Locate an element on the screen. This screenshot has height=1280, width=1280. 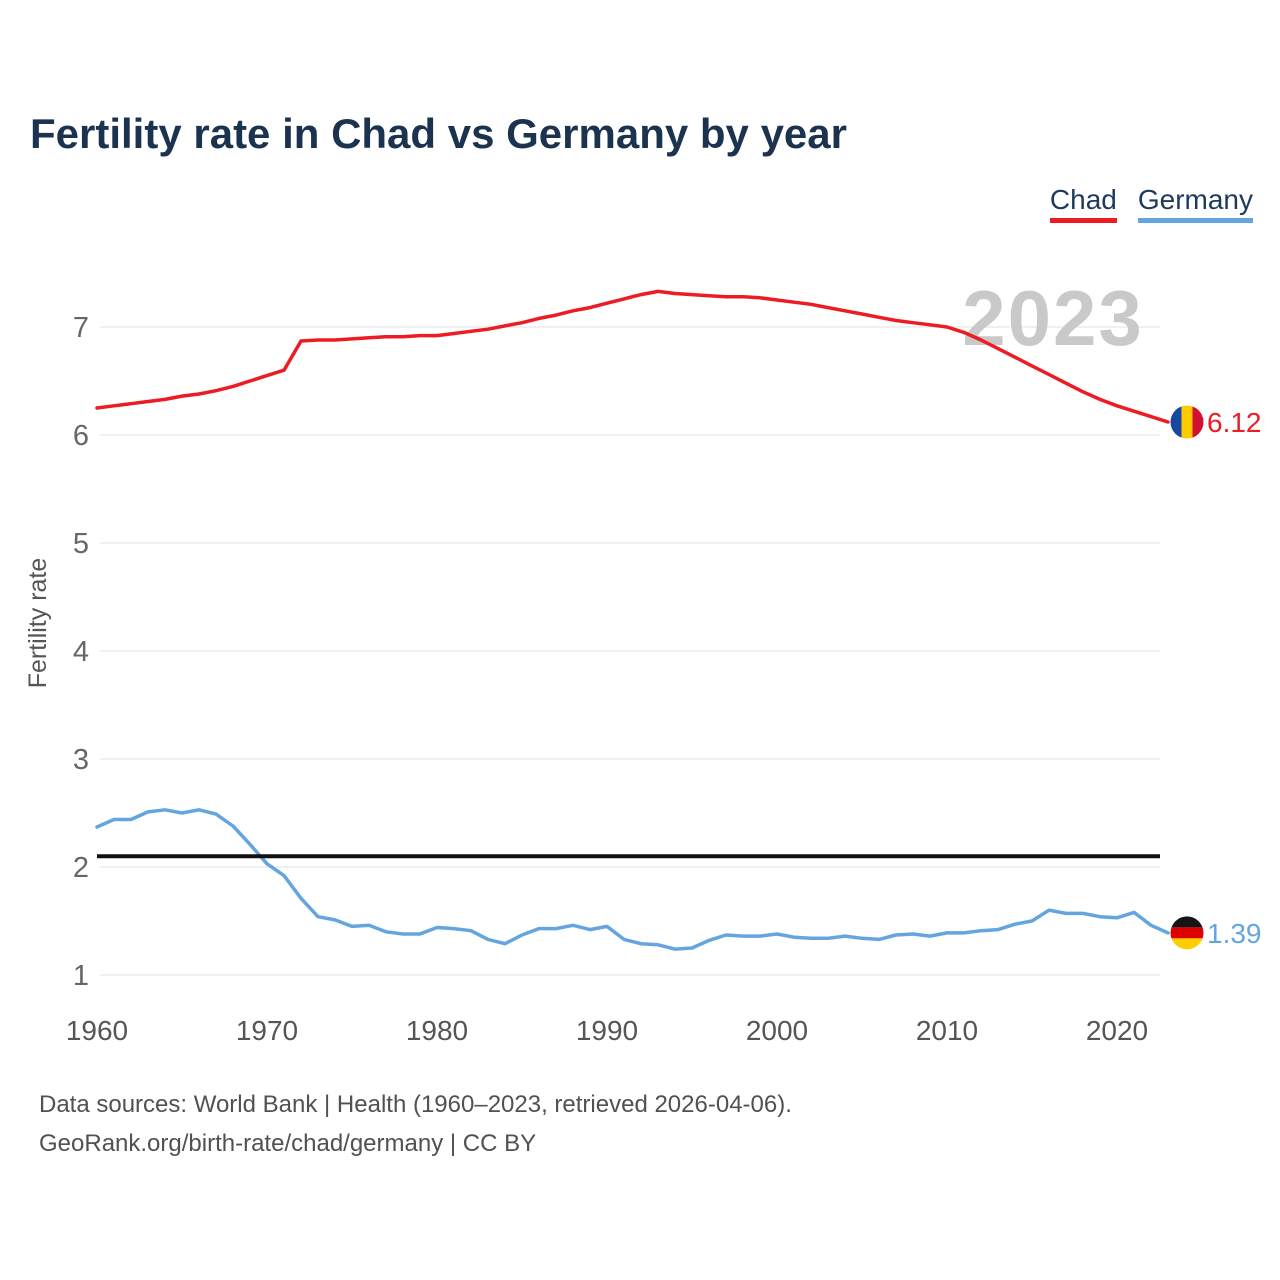
x-tick-label: 2000 is located at coordinates (777, 1030).